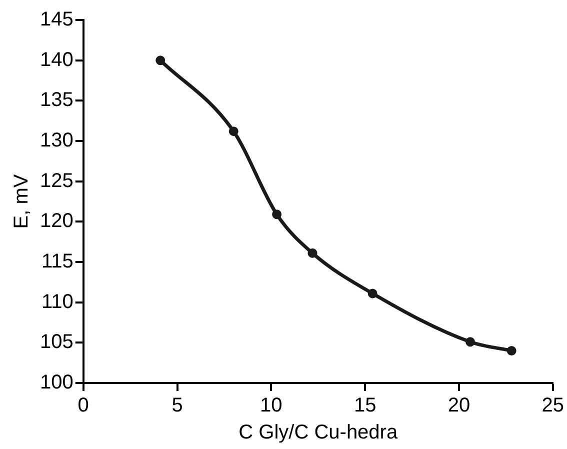 Image resolution: width=567 pixels, height=449 pixels. What do you see at coordinates (57, 342) in the screenshot?
I see `y-tick-label: 105` at bounding box center [57, 342].